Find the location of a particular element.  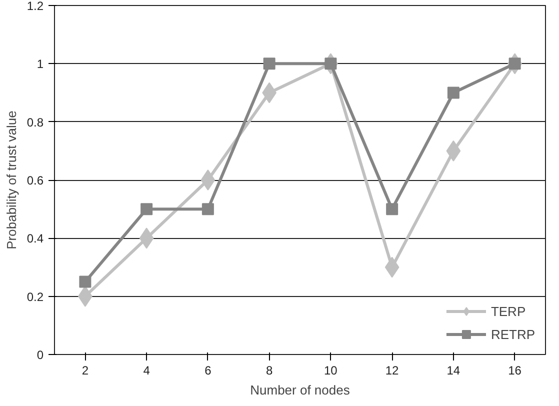

x-tick-label: 10 is located at coordinates (331, 371).